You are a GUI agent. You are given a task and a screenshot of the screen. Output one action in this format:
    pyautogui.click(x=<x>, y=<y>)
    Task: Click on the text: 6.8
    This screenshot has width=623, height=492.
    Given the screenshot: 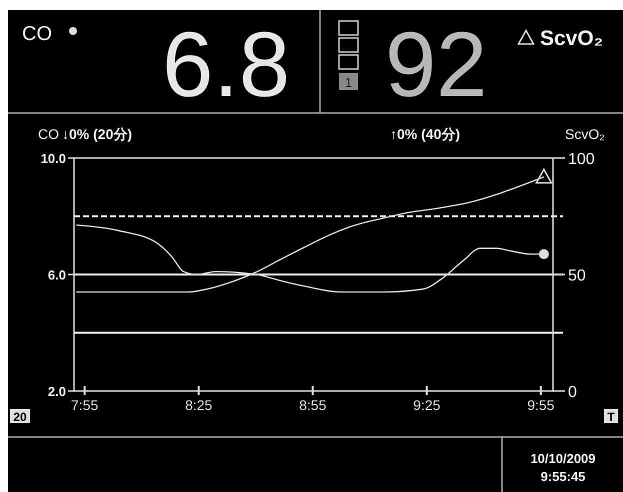 What is the action you would take?
    pyautogui.click(x=226, y=65)
    